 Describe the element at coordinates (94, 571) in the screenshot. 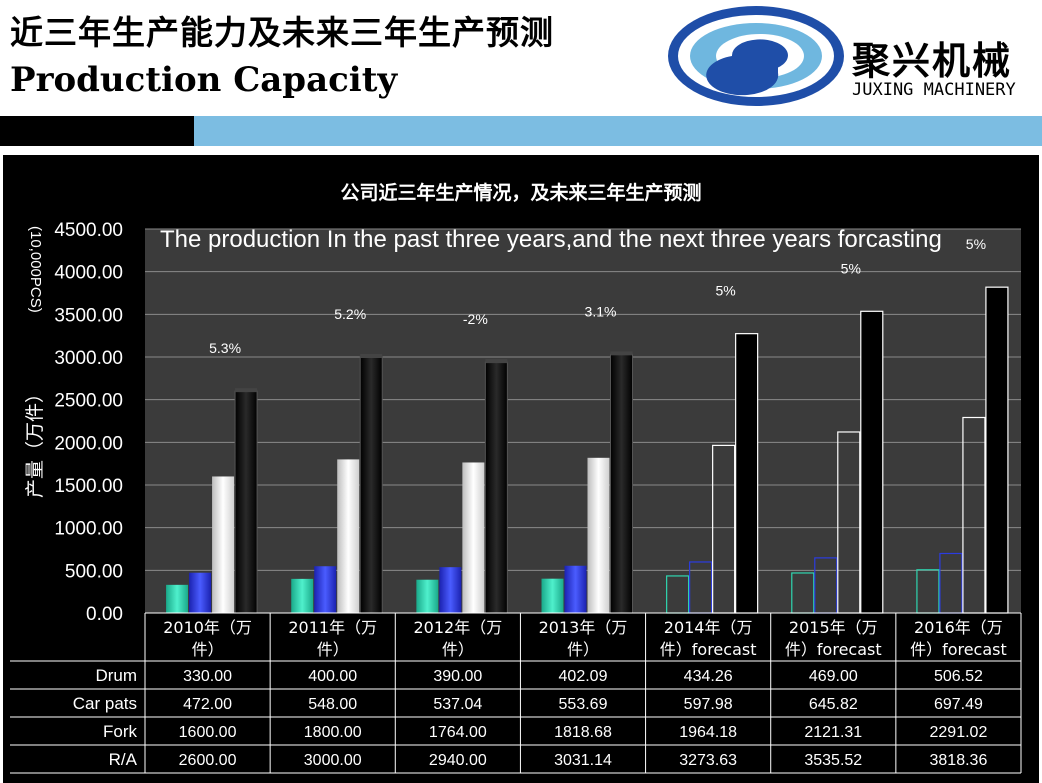

I see `y-tick-label: 500.00` at that location.